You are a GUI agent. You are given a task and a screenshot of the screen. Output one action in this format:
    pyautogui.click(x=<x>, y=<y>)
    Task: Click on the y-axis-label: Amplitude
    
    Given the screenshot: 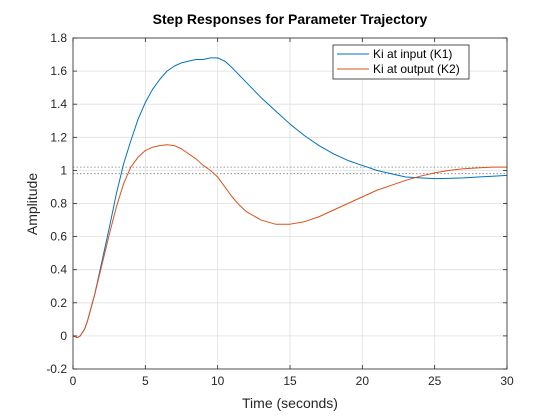 What is the action you would take?
    pyautogui.click(x=32, y=204)
    